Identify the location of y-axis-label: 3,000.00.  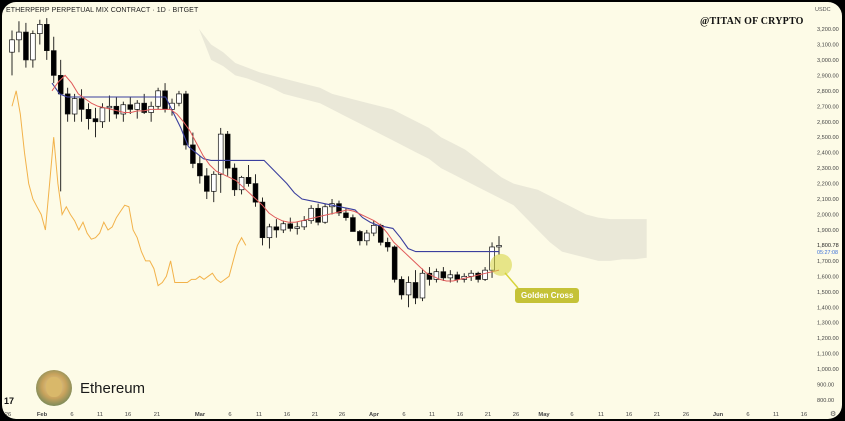
(828, 61).